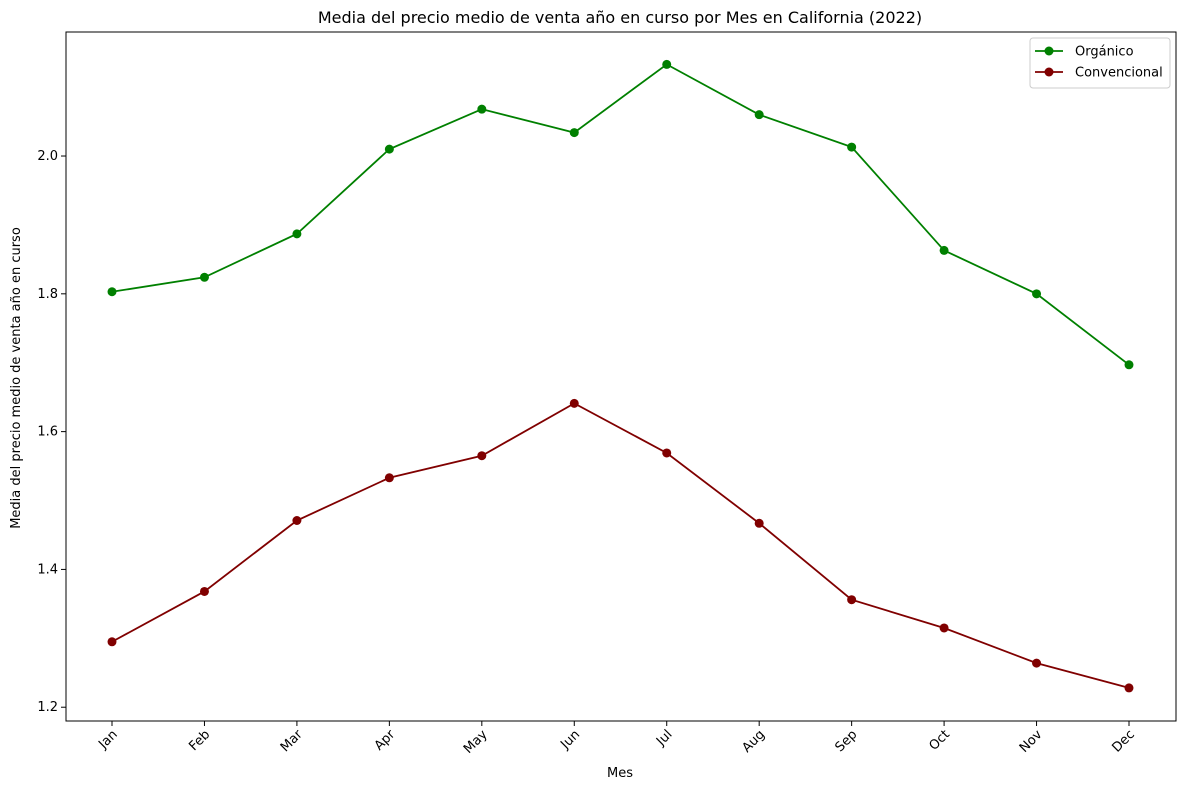 The height and width of the screenshot is (790, 1190). Describe the element at coordinates (47, 156) in the screenshot. I see `y-tick-label: 2.0` at that location.